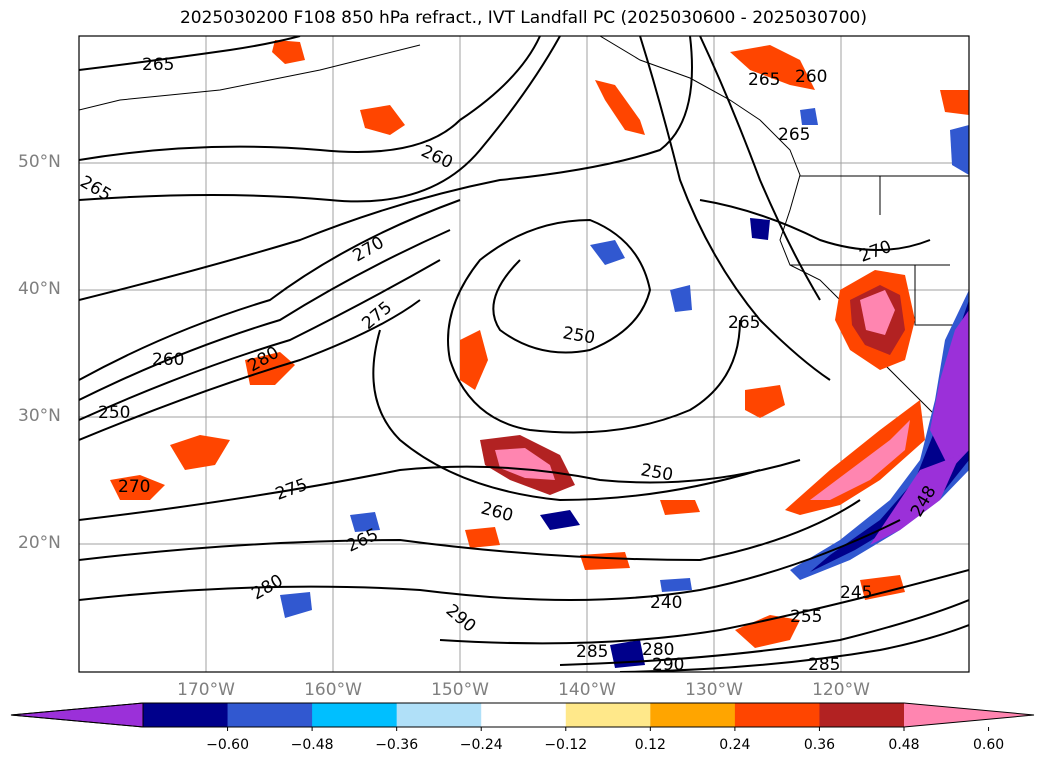  Describe the element at coordinates (227, 745) in the screenshot. I see `colorbar-tick-label: −0.60` at that location.